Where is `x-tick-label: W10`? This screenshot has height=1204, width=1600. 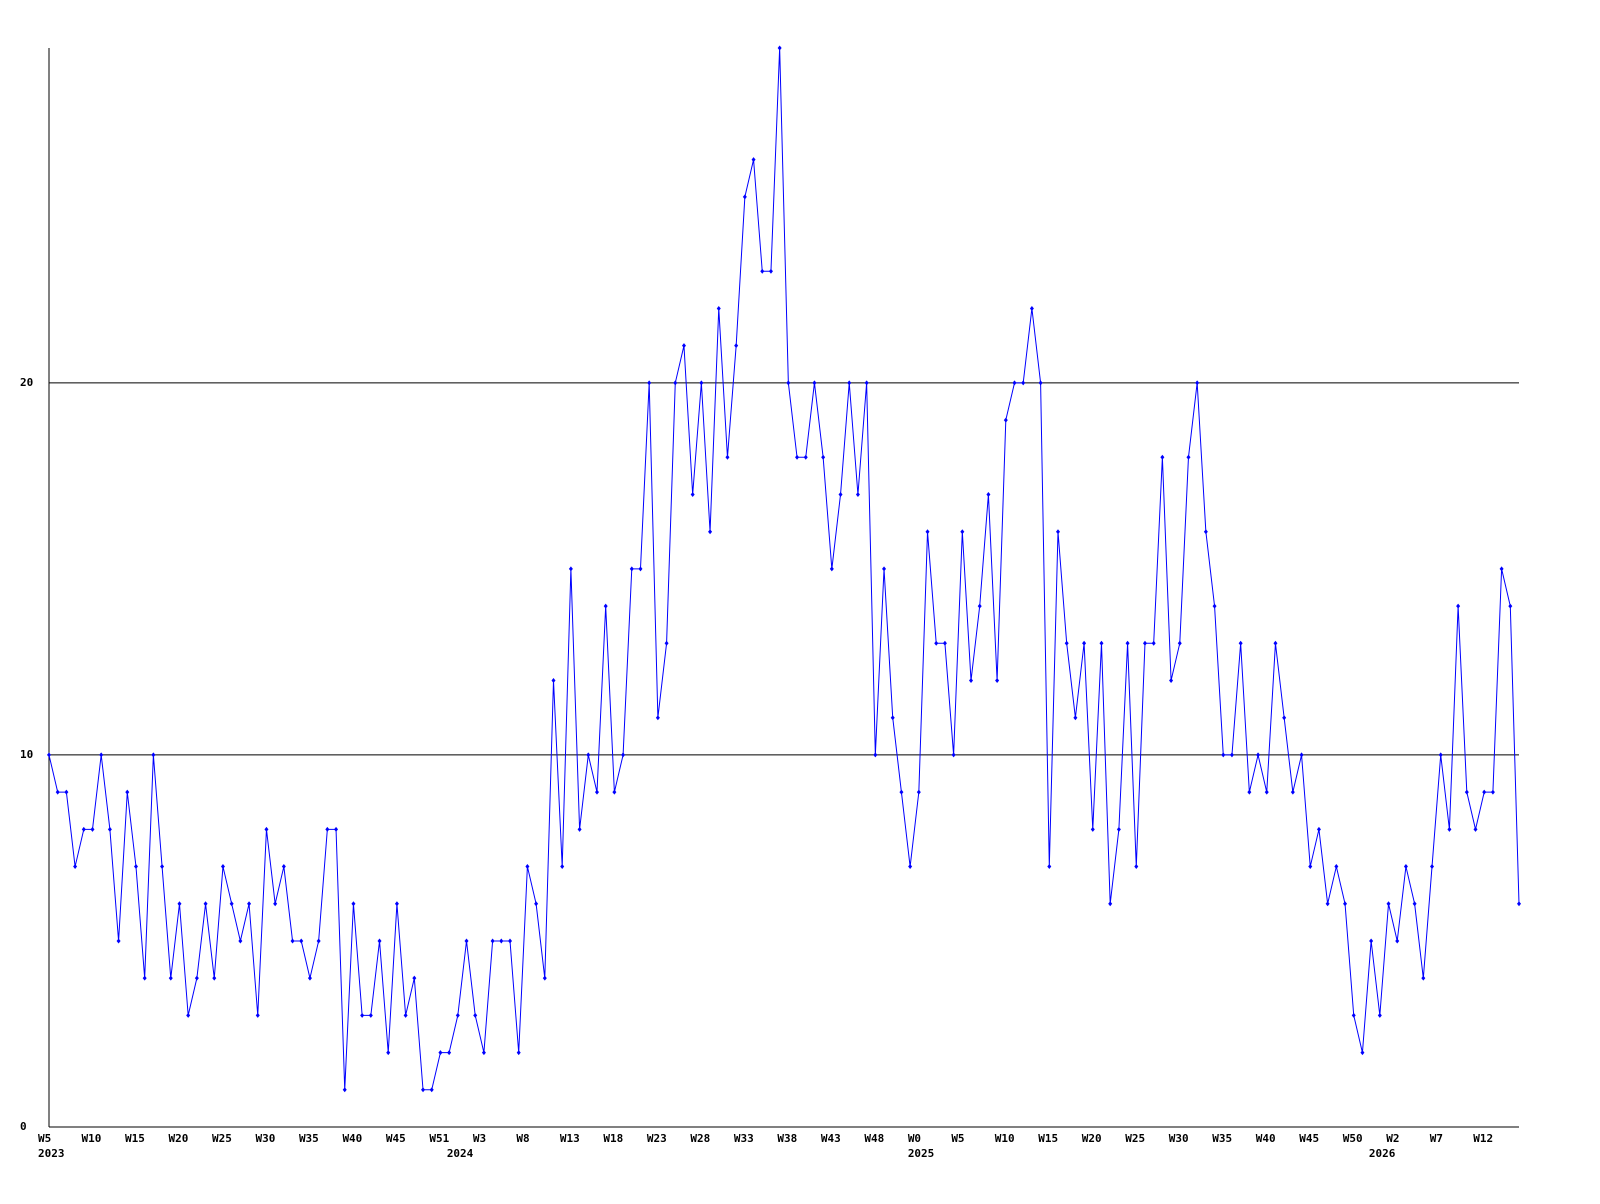 x-tick-label: W10 is located at coordinates (91, 1138).